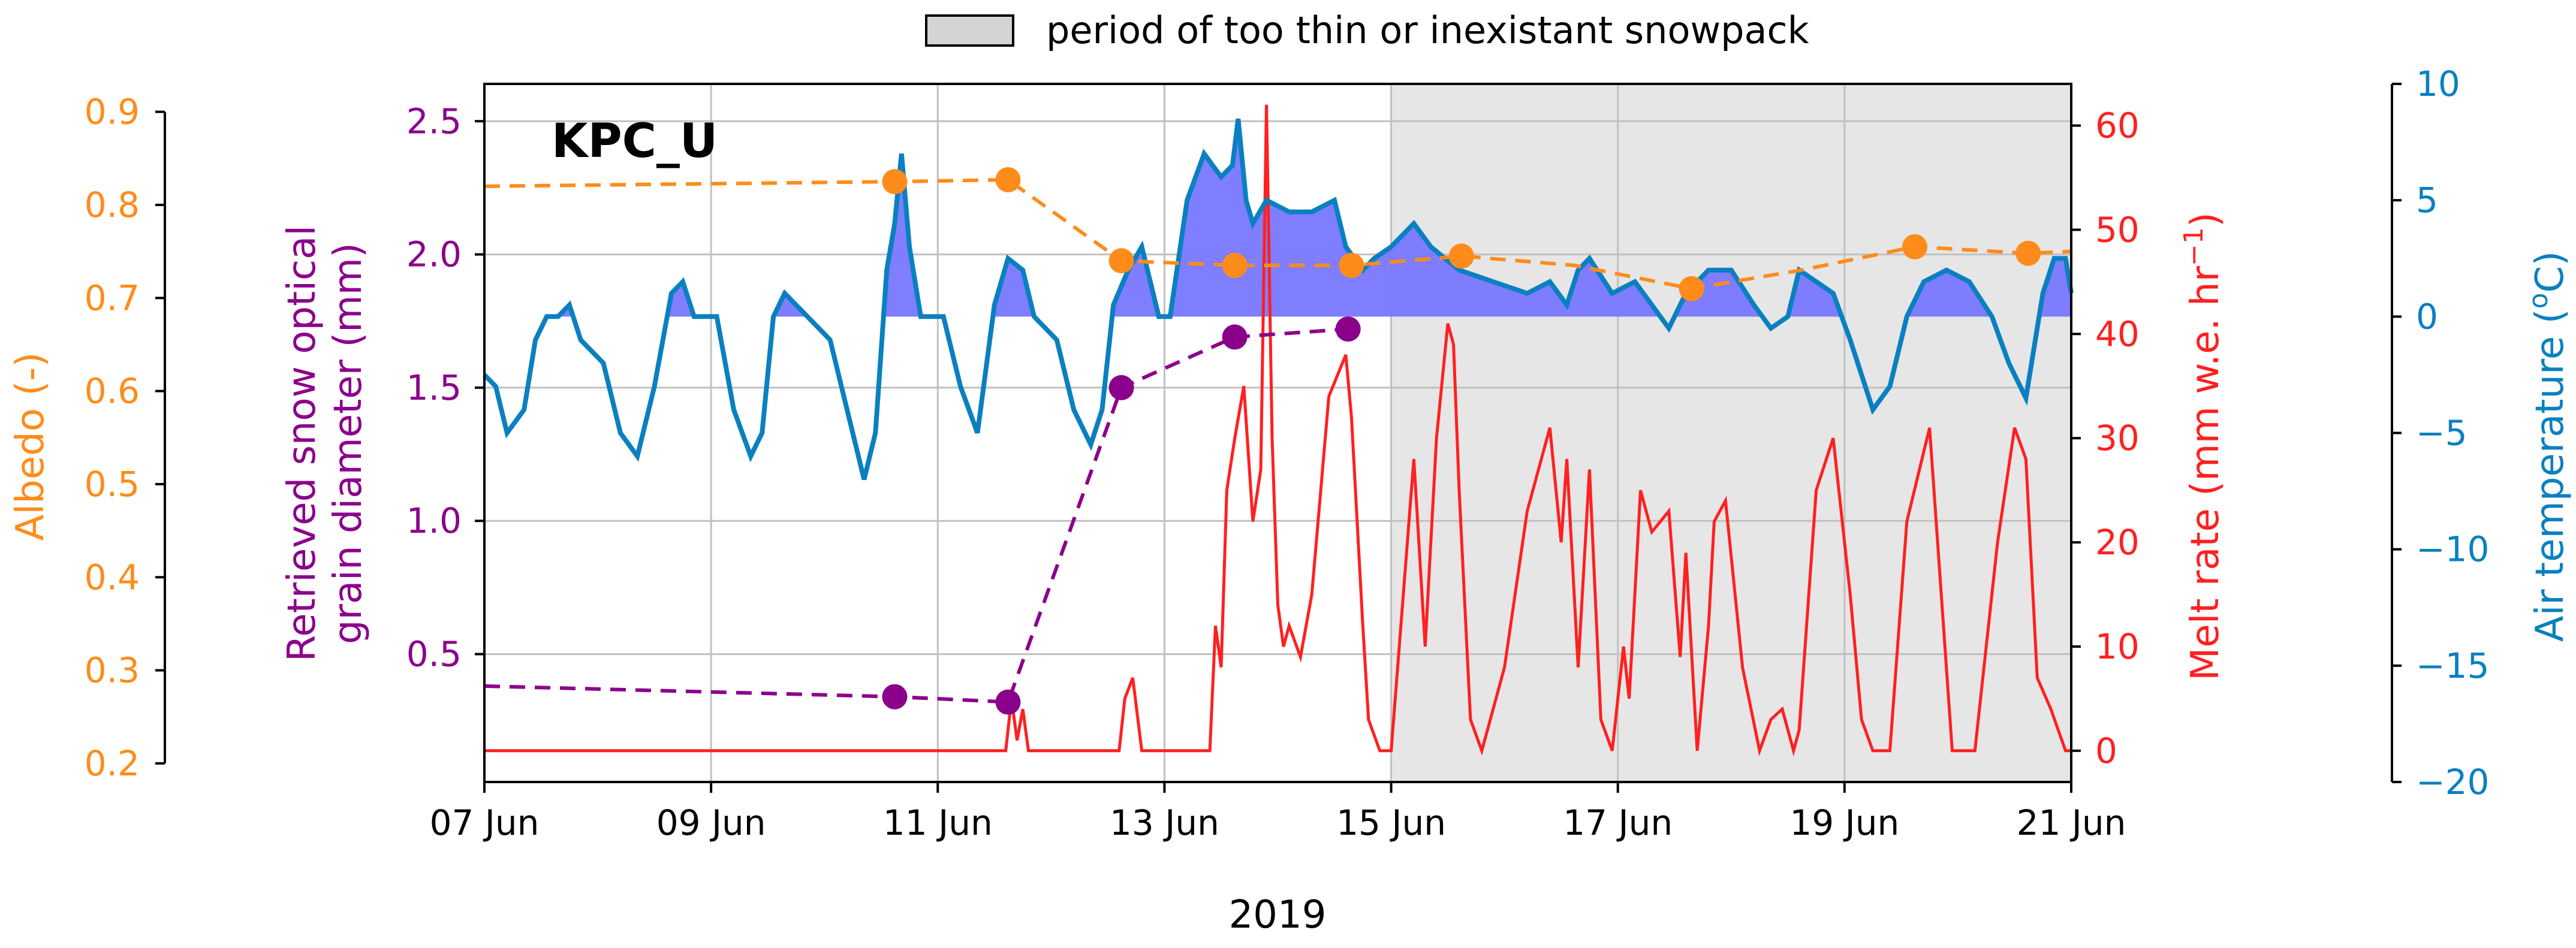 This screenshot has width=2576, height=948. What do you see at coordinates (2118, 333) in the screenshot?
I see `melt-tick-label: 40` at bounding box center [2118, 333].